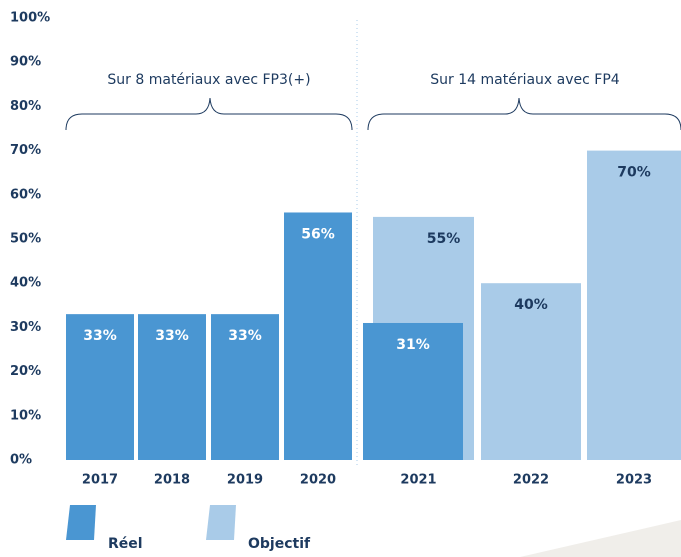  I want to click on x-tick-label: 2020, so click(318, 480).